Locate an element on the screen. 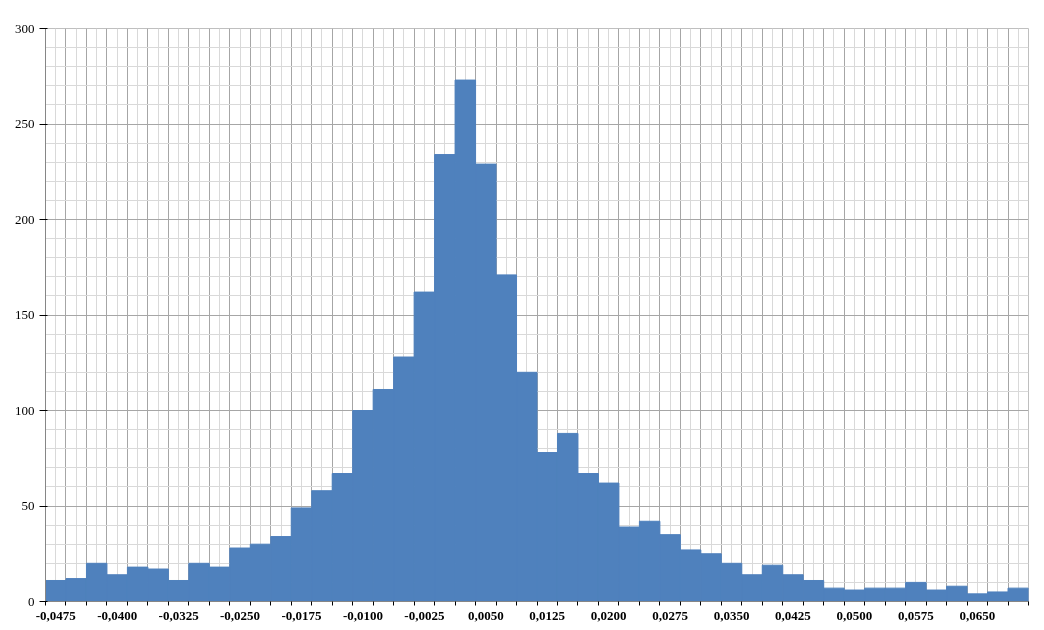 The image size is (1044, 630). x-tick-label: 0,0200 is located at coordinates (608, 615).